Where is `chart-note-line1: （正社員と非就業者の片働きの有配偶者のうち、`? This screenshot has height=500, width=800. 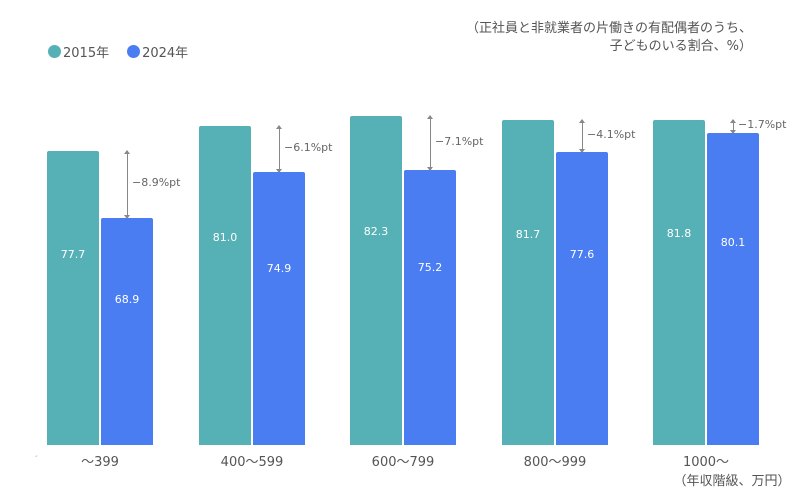
chart-note-line1: （正社員と非就業者の片働きの有配偶者のうち、 is located at coordinates (608, 28).